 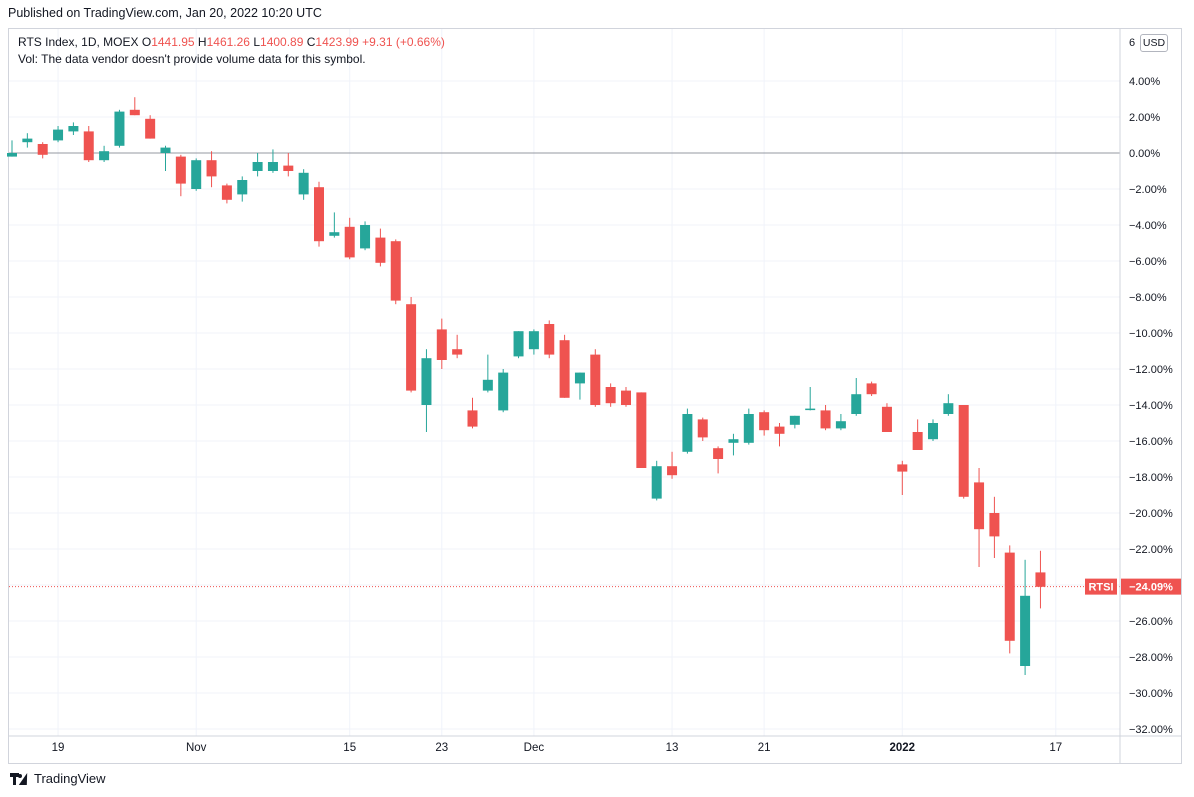 What do you see at coordinates (1151, 442) in the screenshot?
I see `y-tick-label: −16.00%` at bounding box center [1151, 442].